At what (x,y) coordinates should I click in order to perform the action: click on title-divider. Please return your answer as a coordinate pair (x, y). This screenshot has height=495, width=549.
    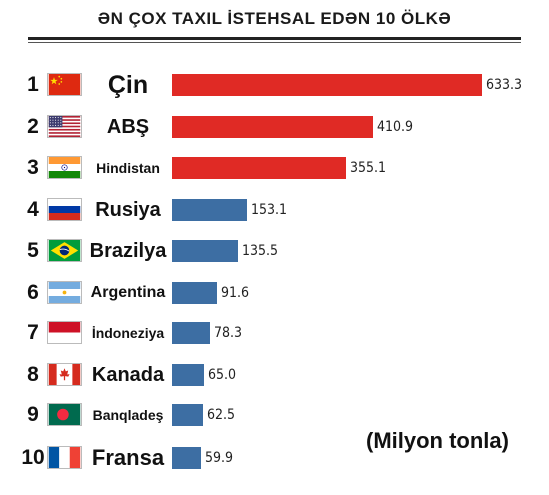
    Looking at the image, I should click on (274, 38).